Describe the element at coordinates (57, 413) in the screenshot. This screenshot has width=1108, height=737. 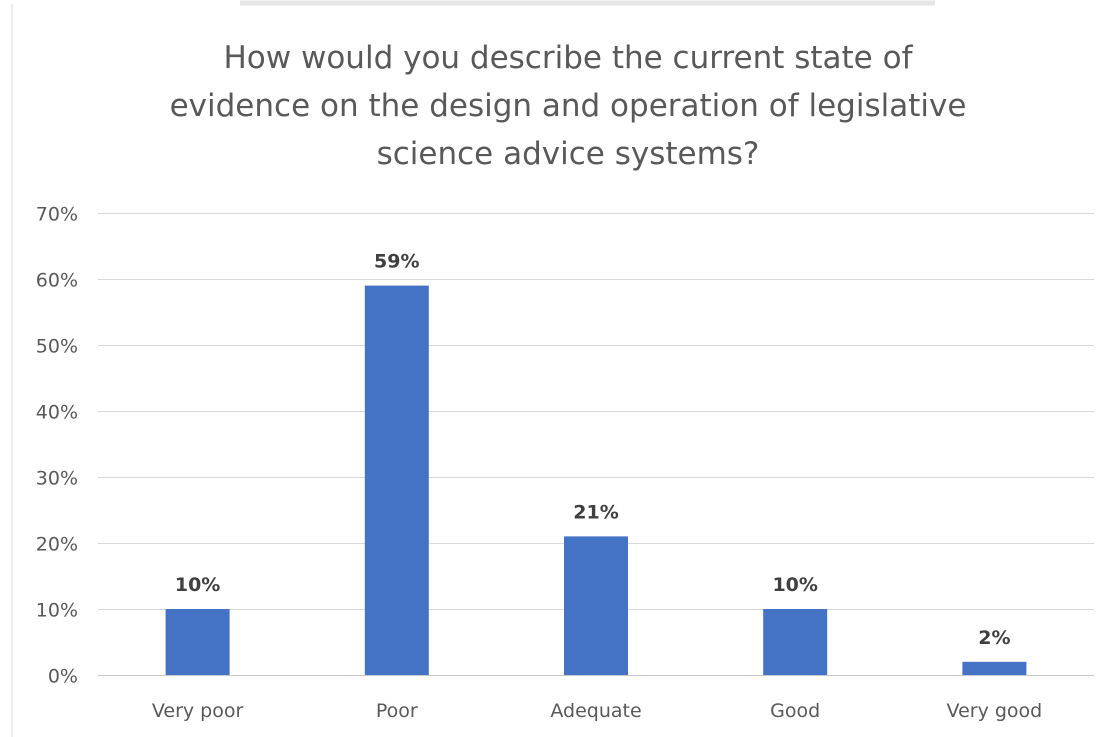
I see `y-tick-label: 40%` at that location.